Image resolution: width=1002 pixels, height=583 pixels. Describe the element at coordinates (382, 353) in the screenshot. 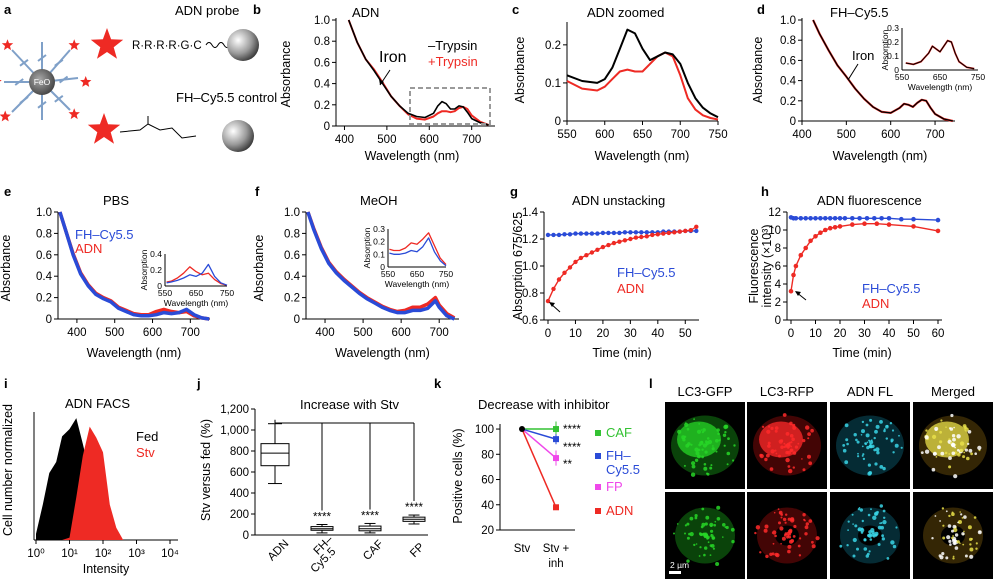

I see `panel-f-xlabel: Wavelength (nm)` at that location.